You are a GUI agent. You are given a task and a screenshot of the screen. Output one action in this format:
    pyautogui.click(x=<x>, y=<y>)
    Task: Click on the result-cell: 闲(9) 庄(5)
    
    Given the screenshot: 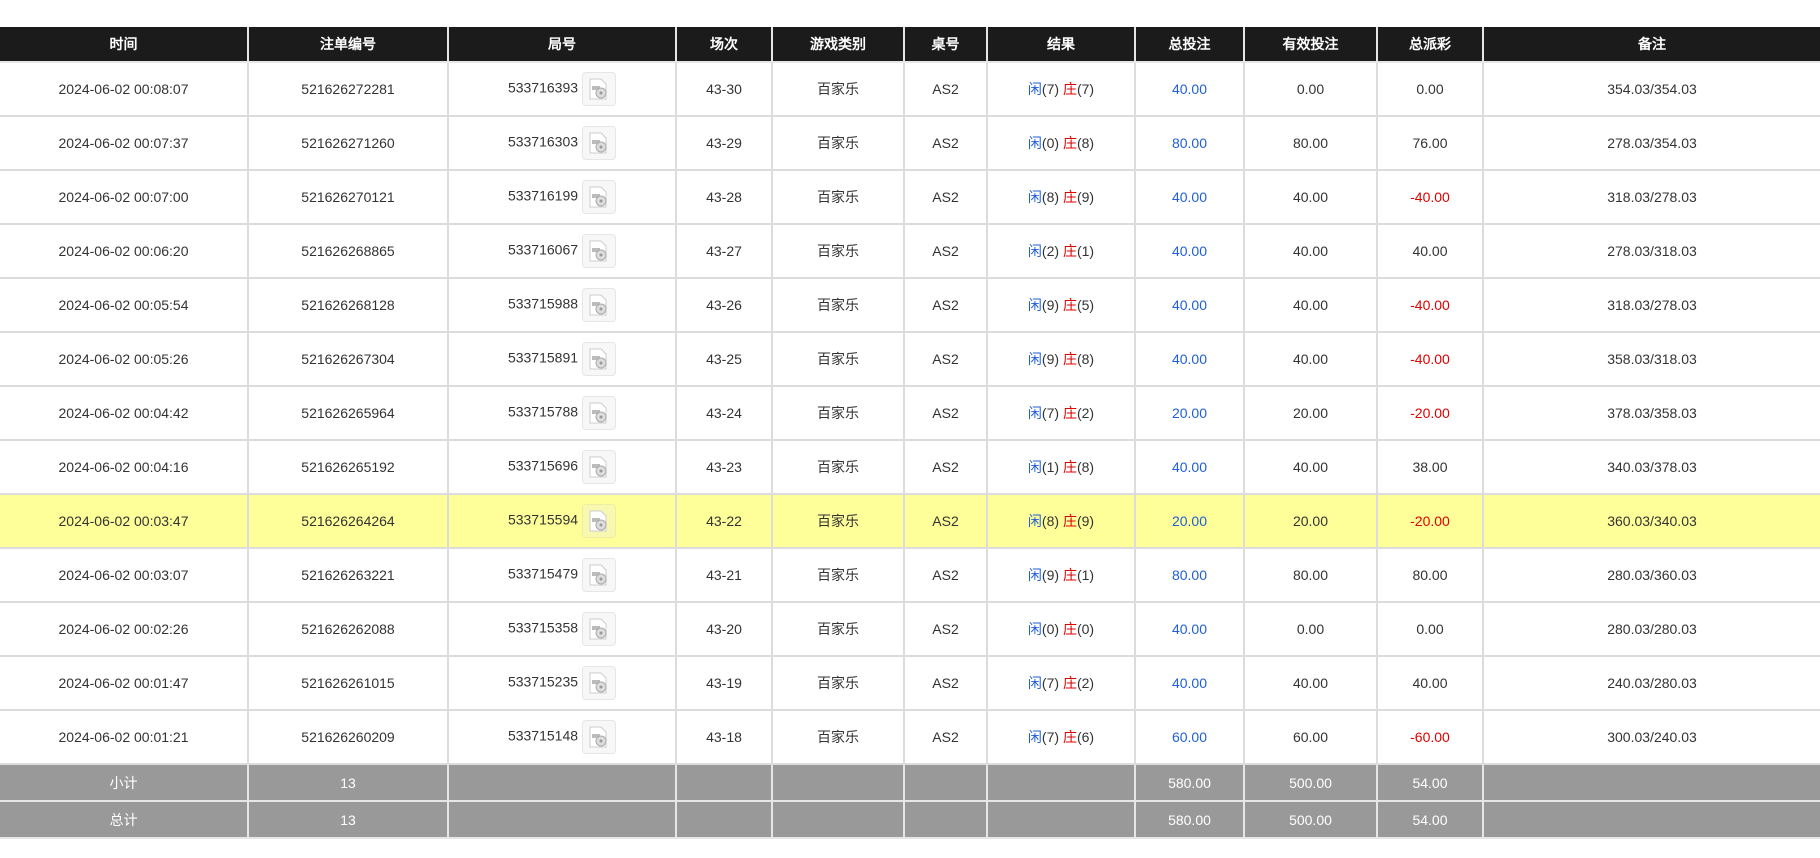 What is the action you would take?
    pyautogui.click(x=1061, y=305)
    